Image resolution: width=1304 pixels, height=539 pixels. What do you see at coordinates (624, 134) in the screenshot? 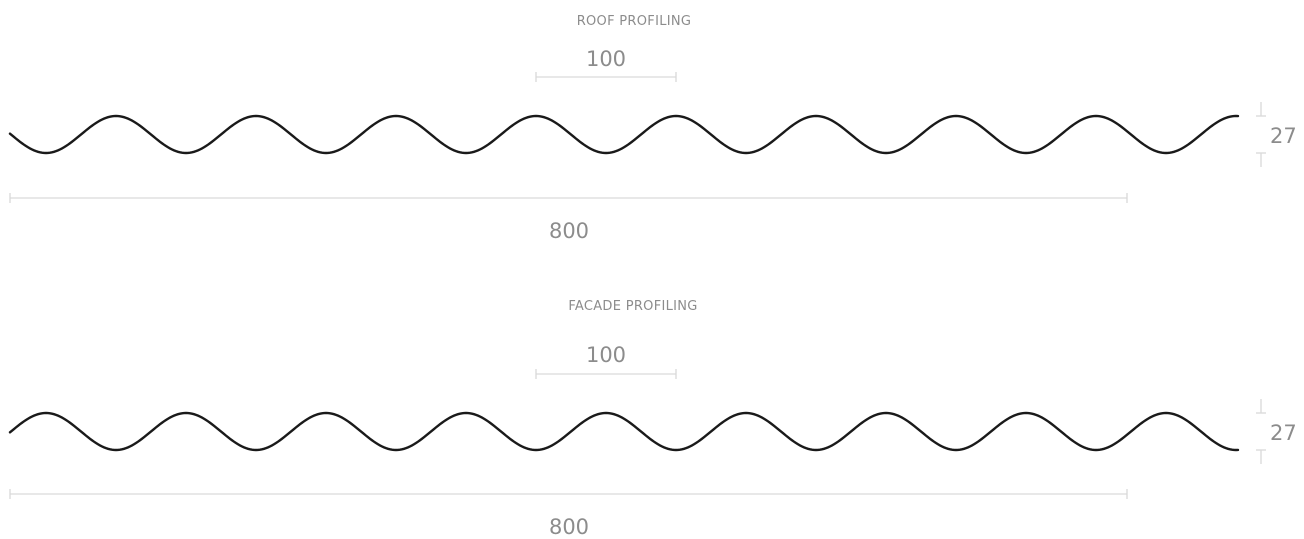
I see `roof-corrugated-profile` at bounding box center [624, 134].